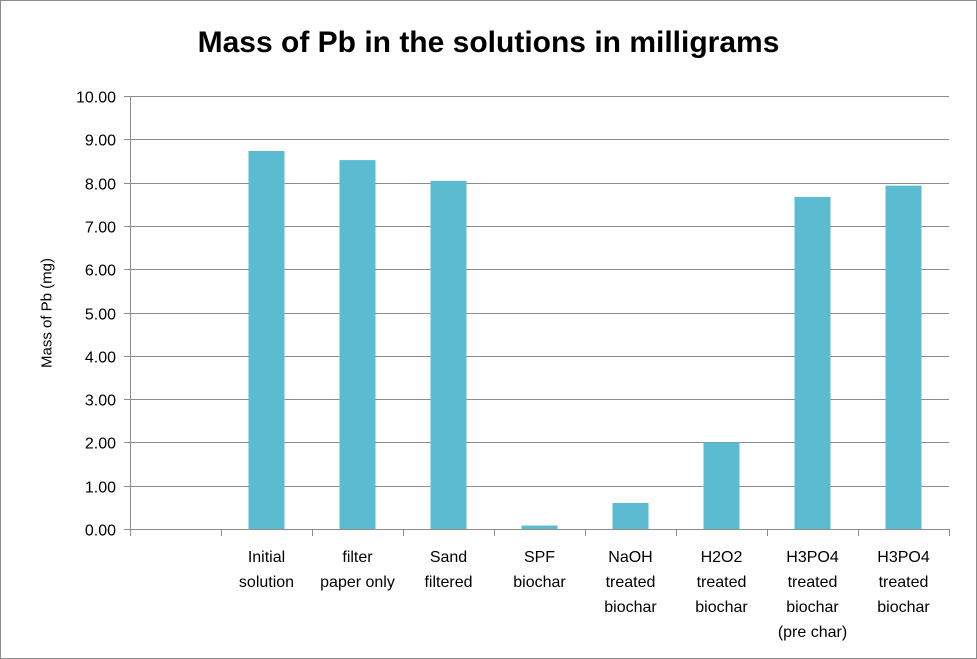  I want to click on x-category-label: (pre char), so click(812, 632).